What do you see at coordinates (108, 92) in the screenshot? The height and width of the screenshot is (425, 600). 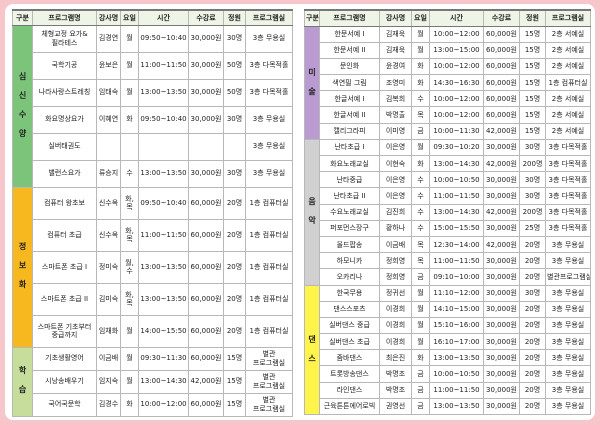 I see `cell: 임태숙` at bounding box center [108, 92].